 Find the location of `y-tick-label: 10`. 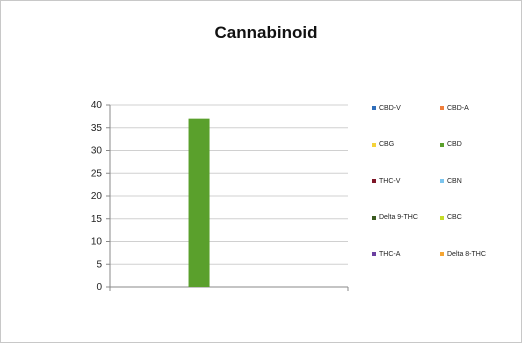

y-tick-label: 10 is located at coordinates (97, 242).